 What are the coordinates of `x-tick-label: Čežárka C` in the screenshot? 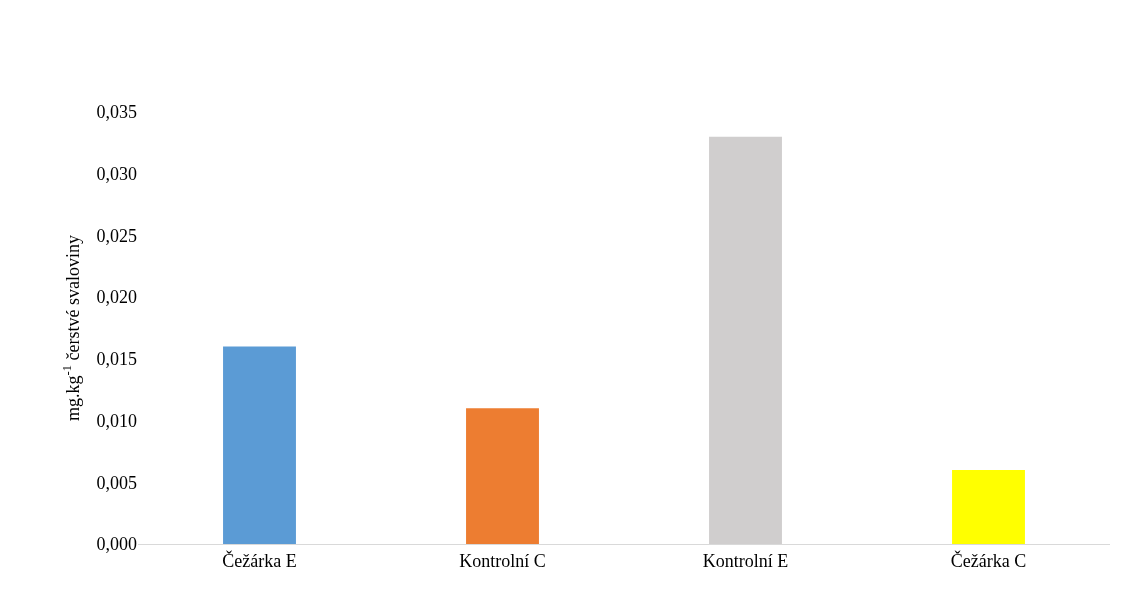 It's located at (988, 560).